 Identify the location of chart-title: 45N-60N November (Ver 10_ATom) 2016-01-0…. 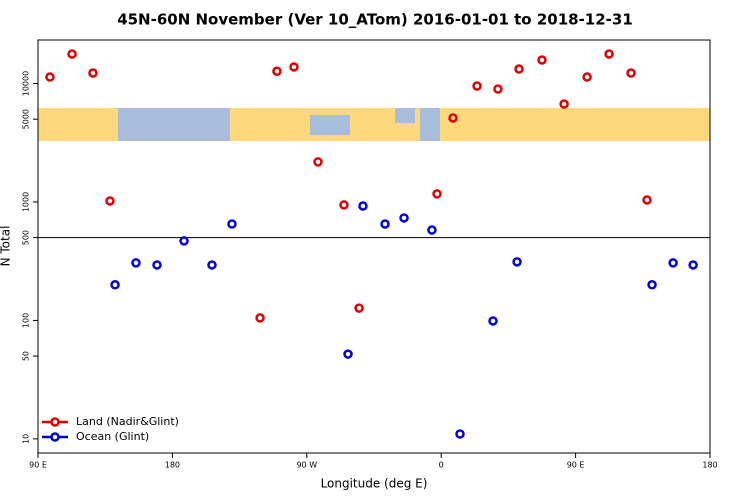
(375, 20).